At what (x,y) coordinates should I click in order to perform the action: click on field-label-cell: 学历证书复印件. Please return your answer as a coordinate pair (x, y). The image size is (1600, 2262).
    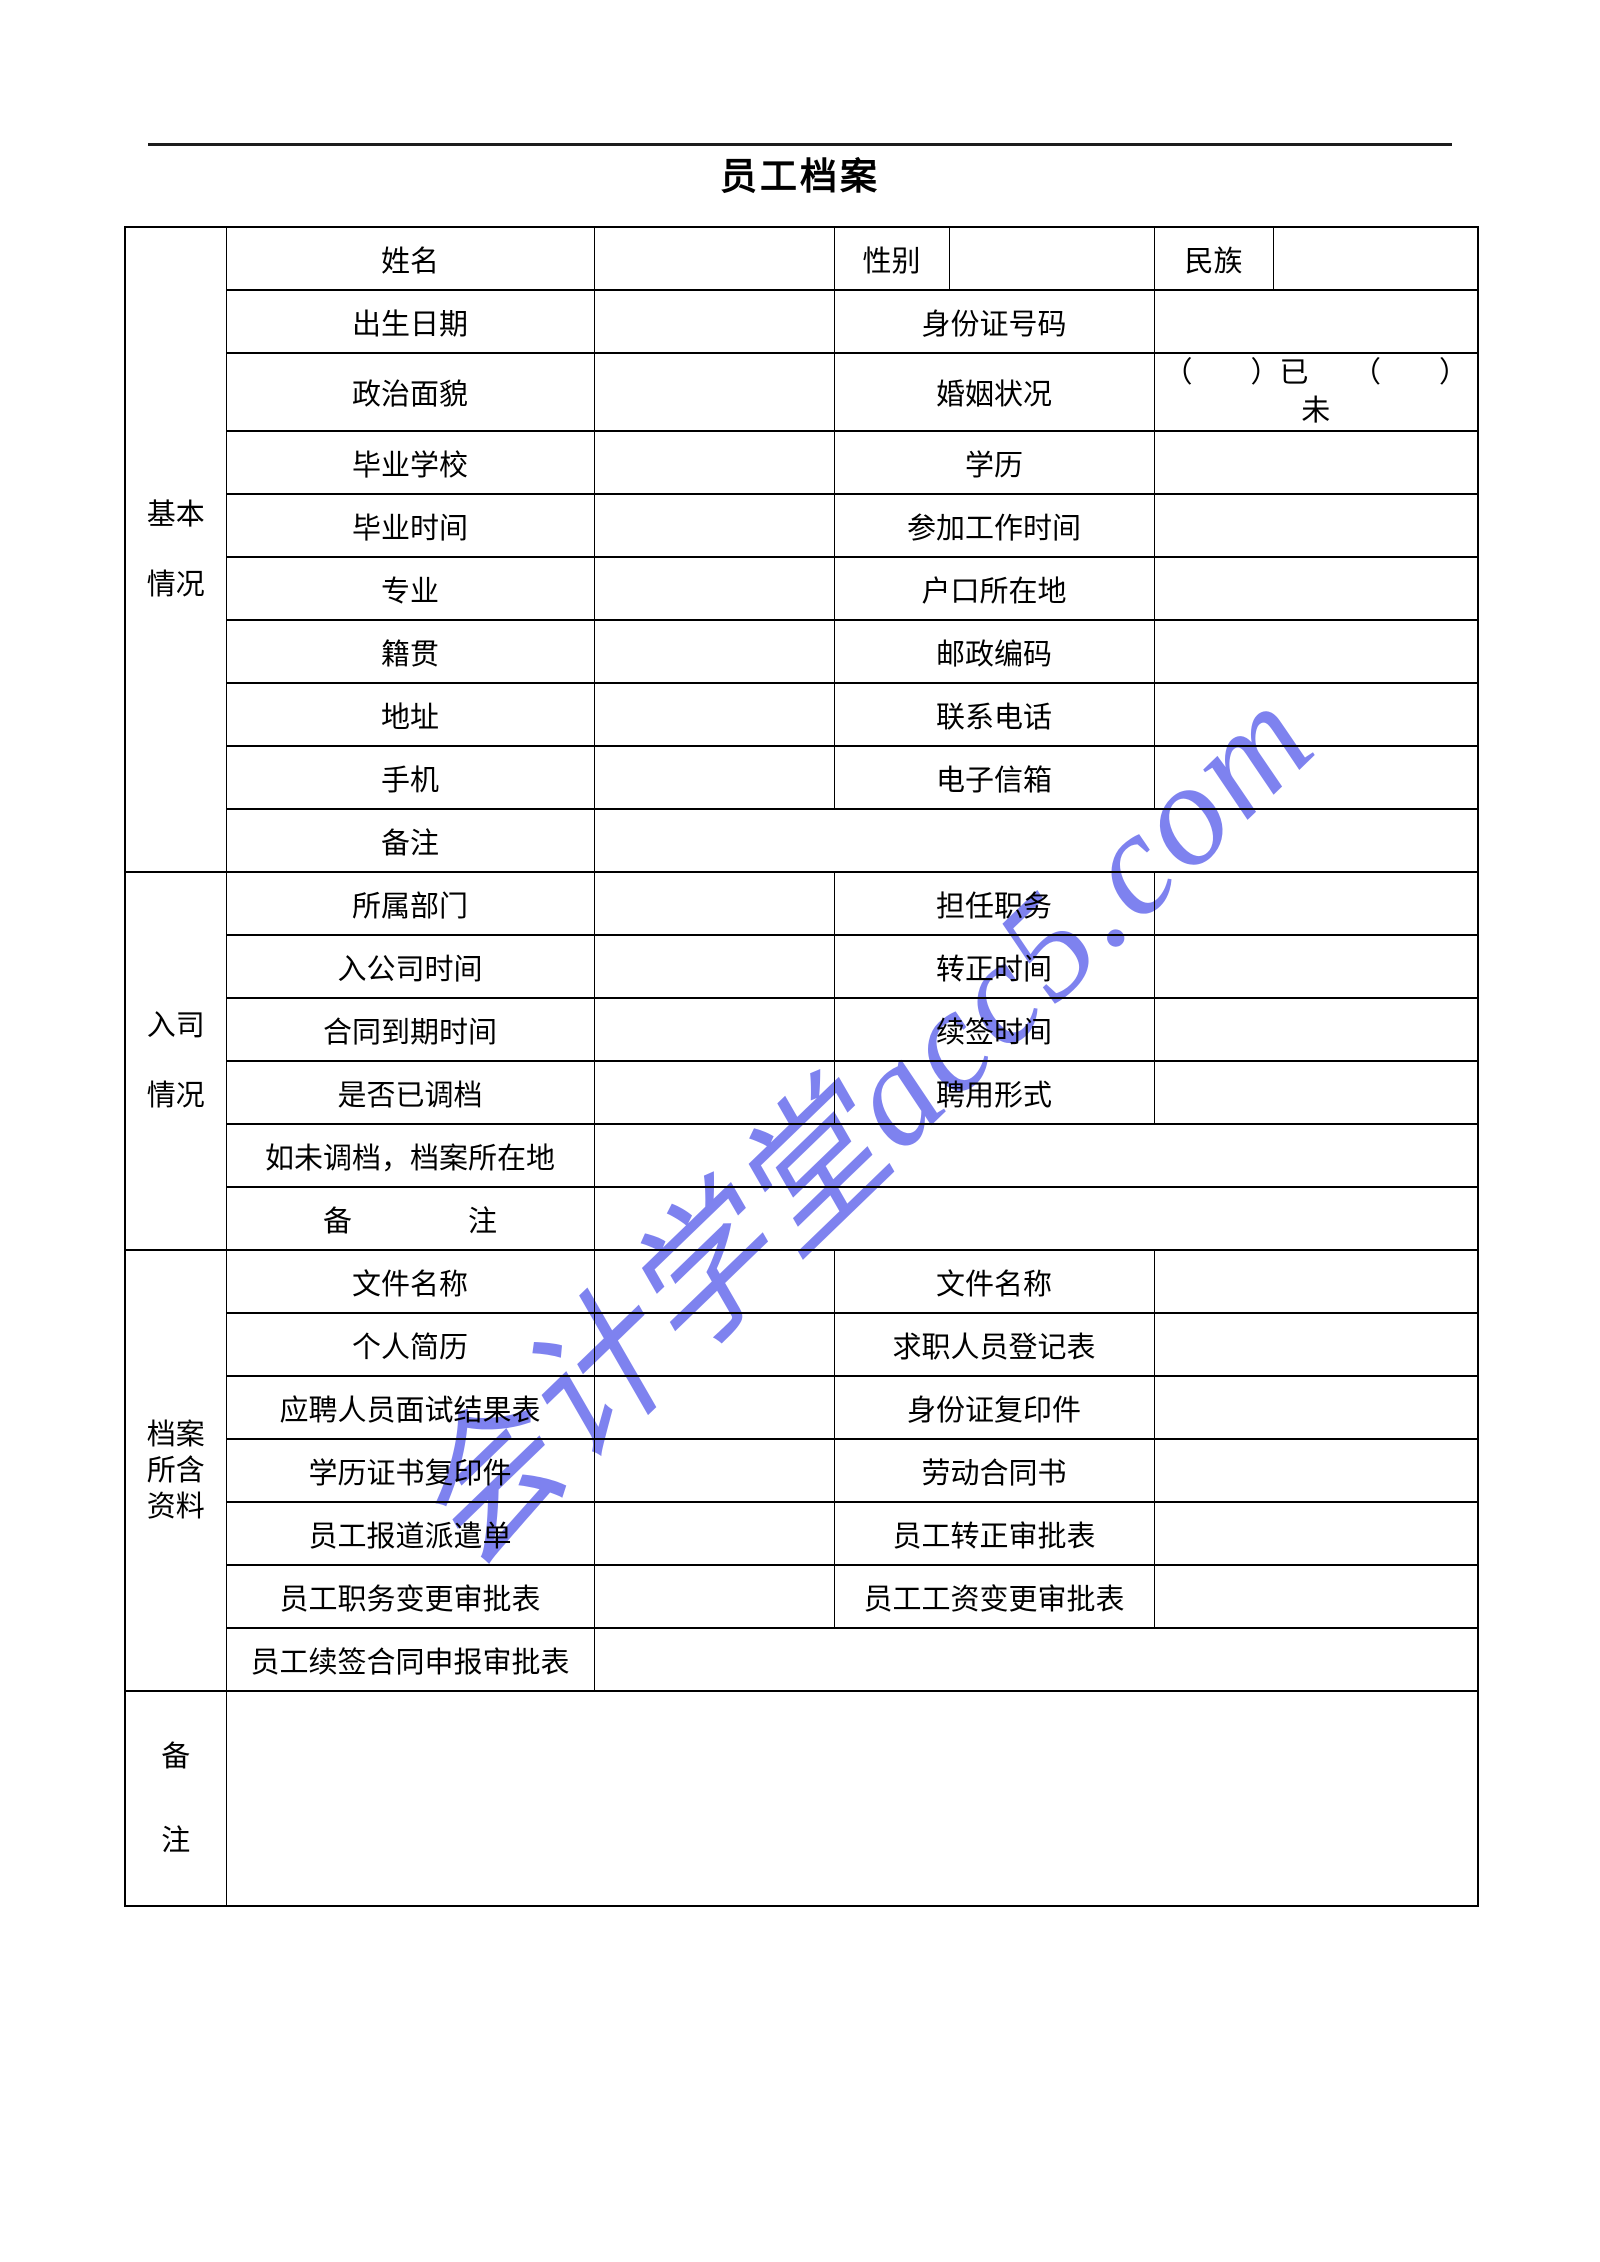
    Looking at the image, I should click on (410, 1470).